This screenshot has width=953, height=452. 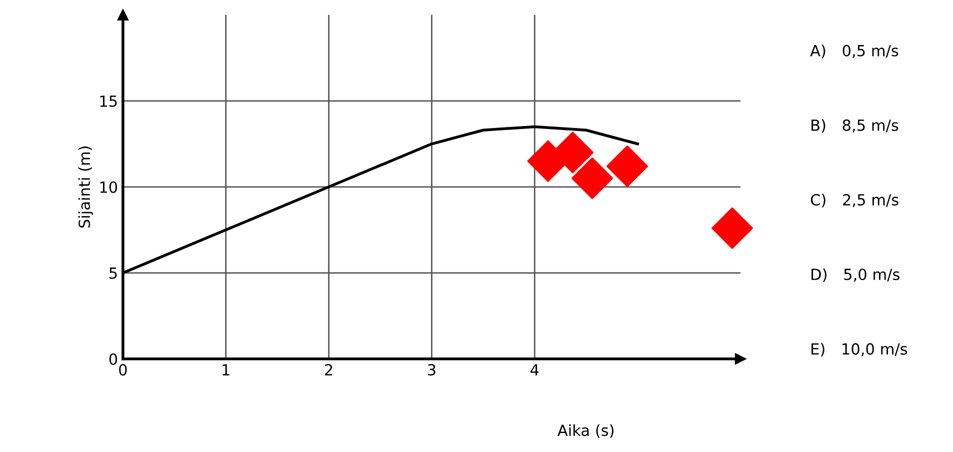 What do you see at coordinates (226, 370) in the screenshot?
I see `x-tick-label: 1` at bounding box center [226, 370].